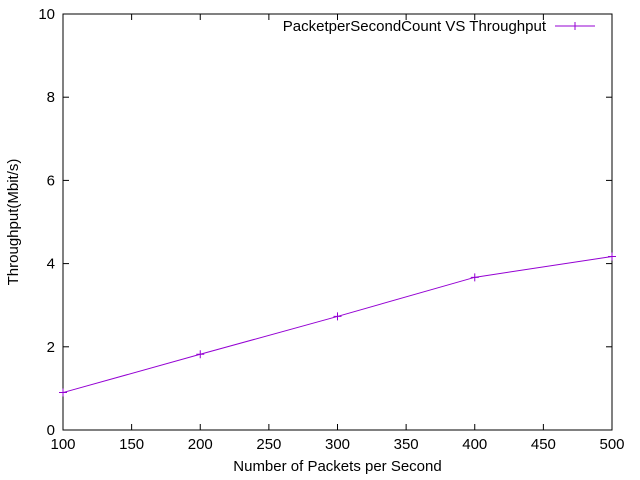 This screenshot has width=640, height=480. I want to click on y-tick-label: 8, so click(51, 97).